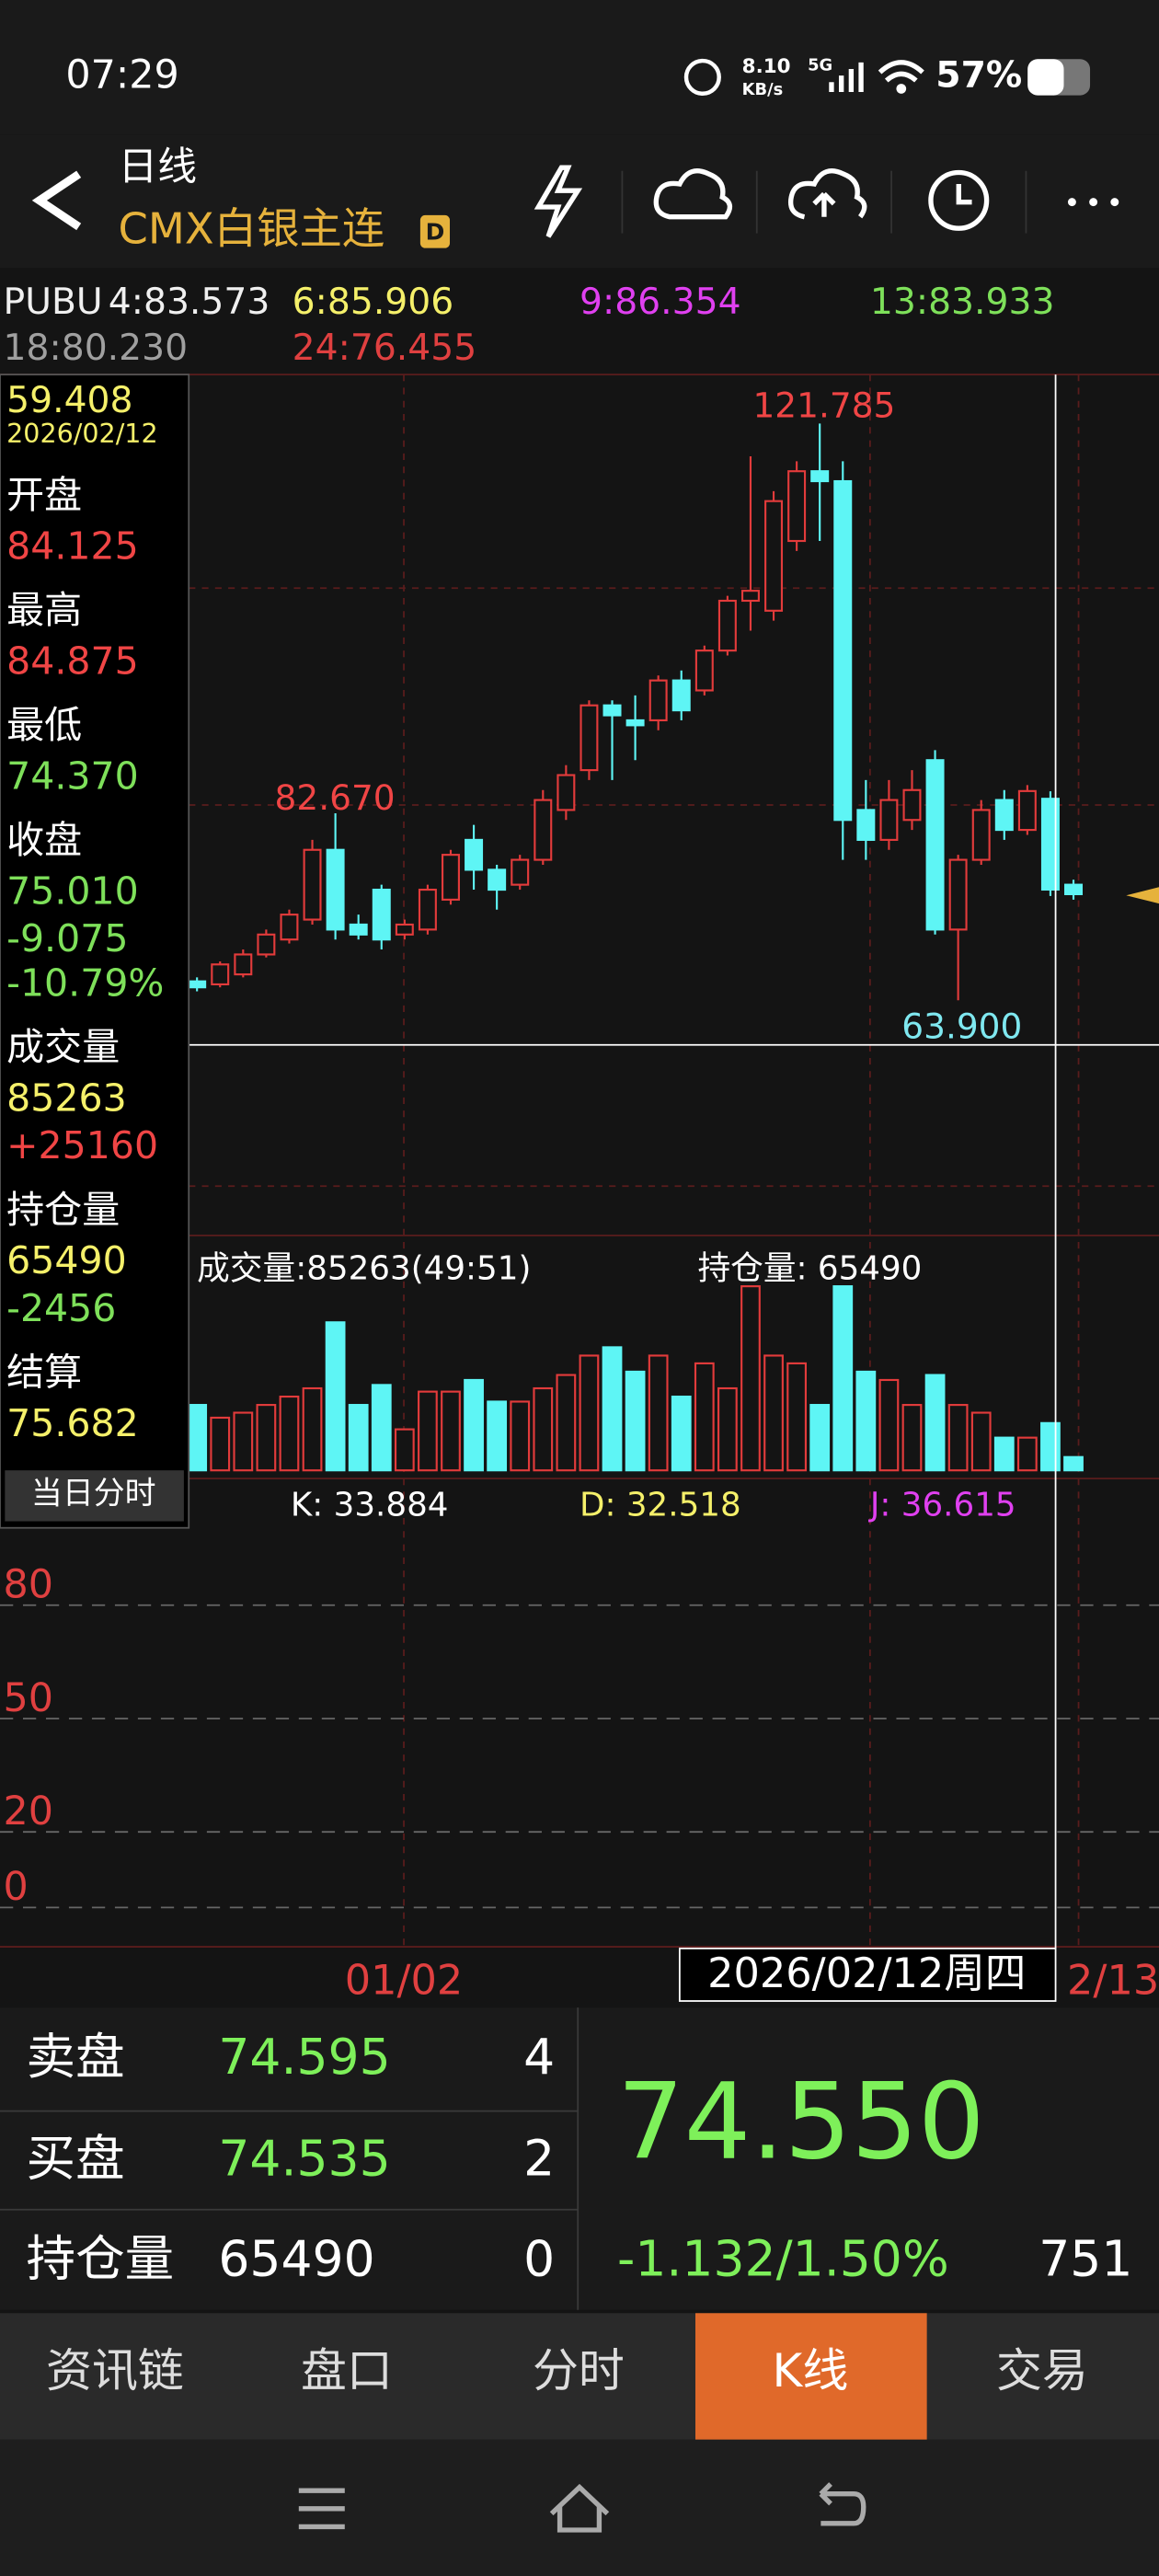 The height and width of the screenshot is (2576, 1159). Describe the element at coordinates (846, 77) in the screenshot. I see `signal-icon` at that location.